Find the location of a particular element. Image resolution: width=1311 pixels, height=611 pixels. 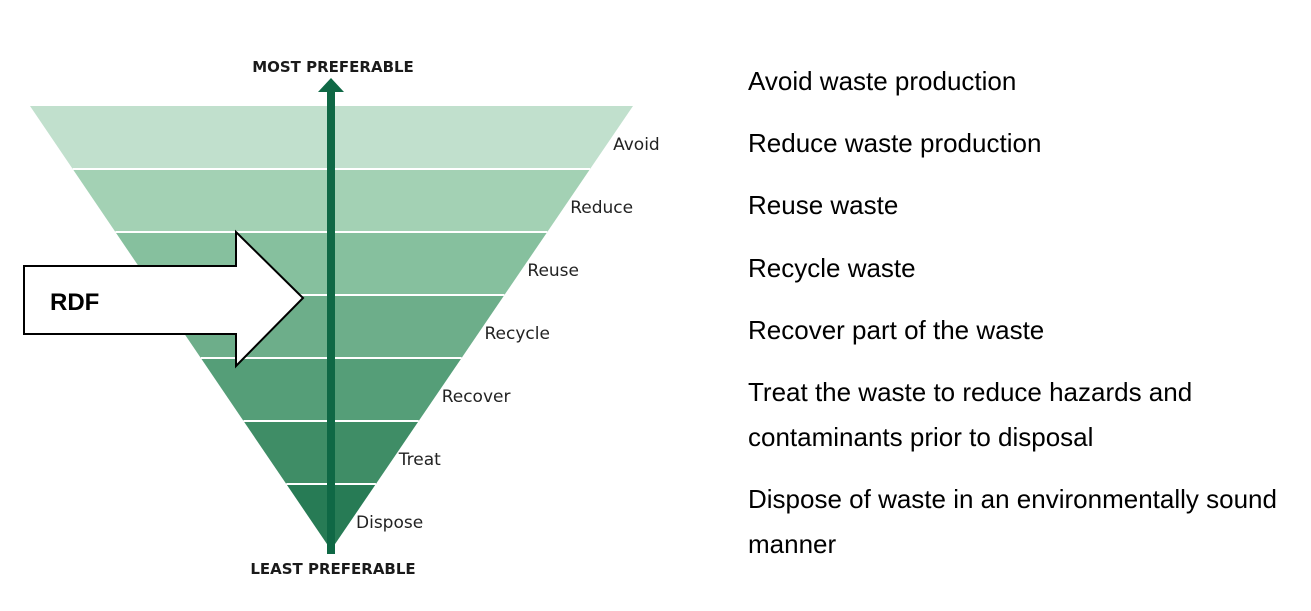

description-reuse: Reuse waste is located at coordinates (823, 205).